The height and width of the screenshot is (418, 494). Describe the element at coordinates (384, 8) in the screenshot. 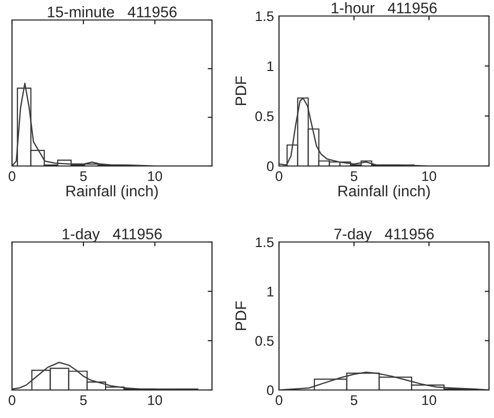

I see `chart-title: 1-hour 411956` at that location.